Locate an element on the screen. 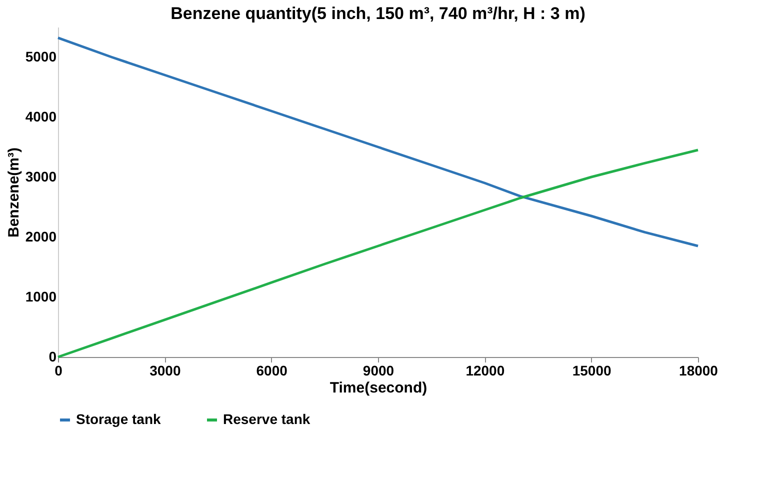 Image resolution: width=777 pixels, height=490 pixels. y-axis-title: Benzene(m³) is located at coordinates (13, 192).